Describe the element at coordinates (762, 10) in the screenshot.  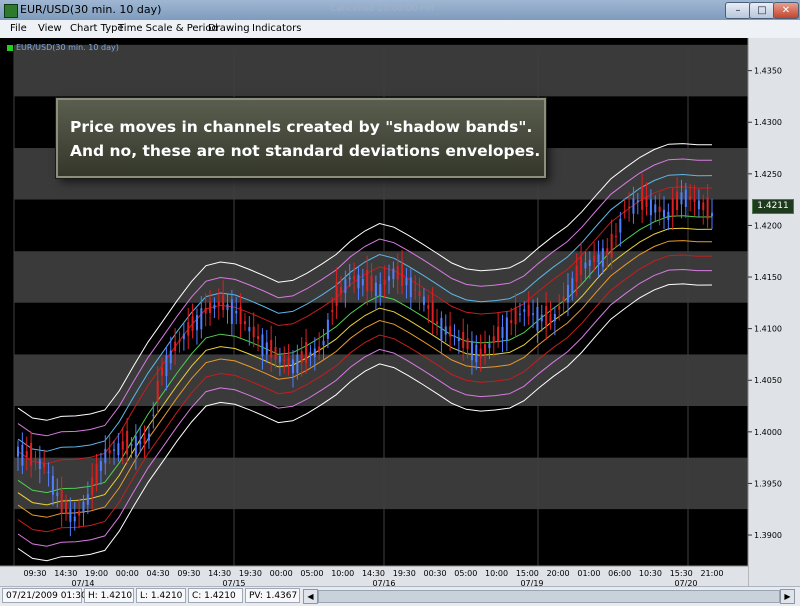
I see `maximize-button: □` at that location.